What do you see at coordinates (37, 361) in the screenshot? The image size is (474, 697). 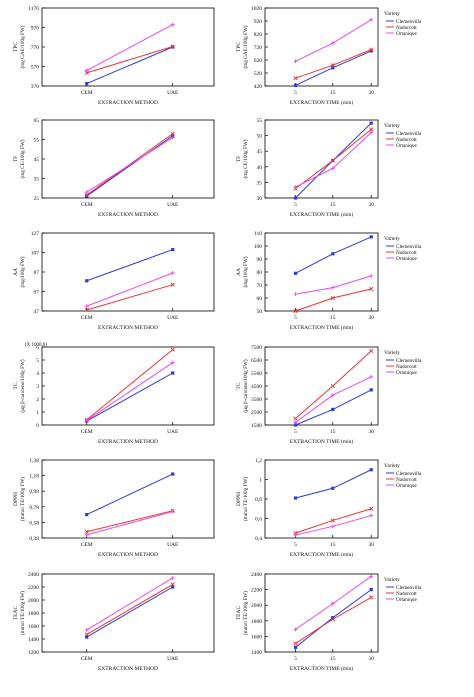 I see `y-tick-label: 5` at bounding box center [37, 361].